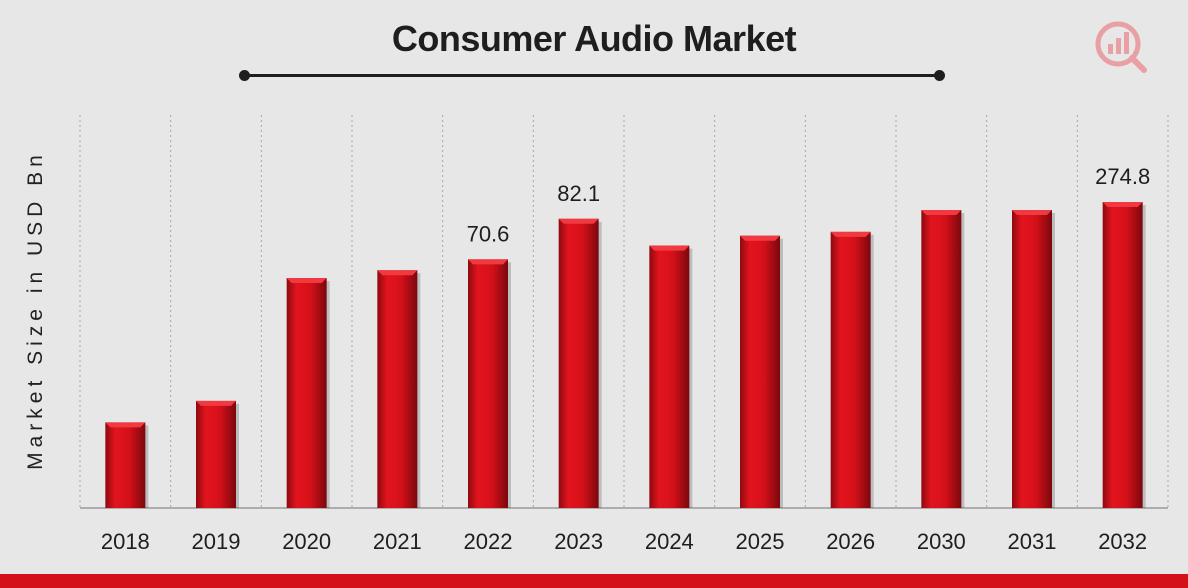  I want to click on bar-2022, so click(489, 383).